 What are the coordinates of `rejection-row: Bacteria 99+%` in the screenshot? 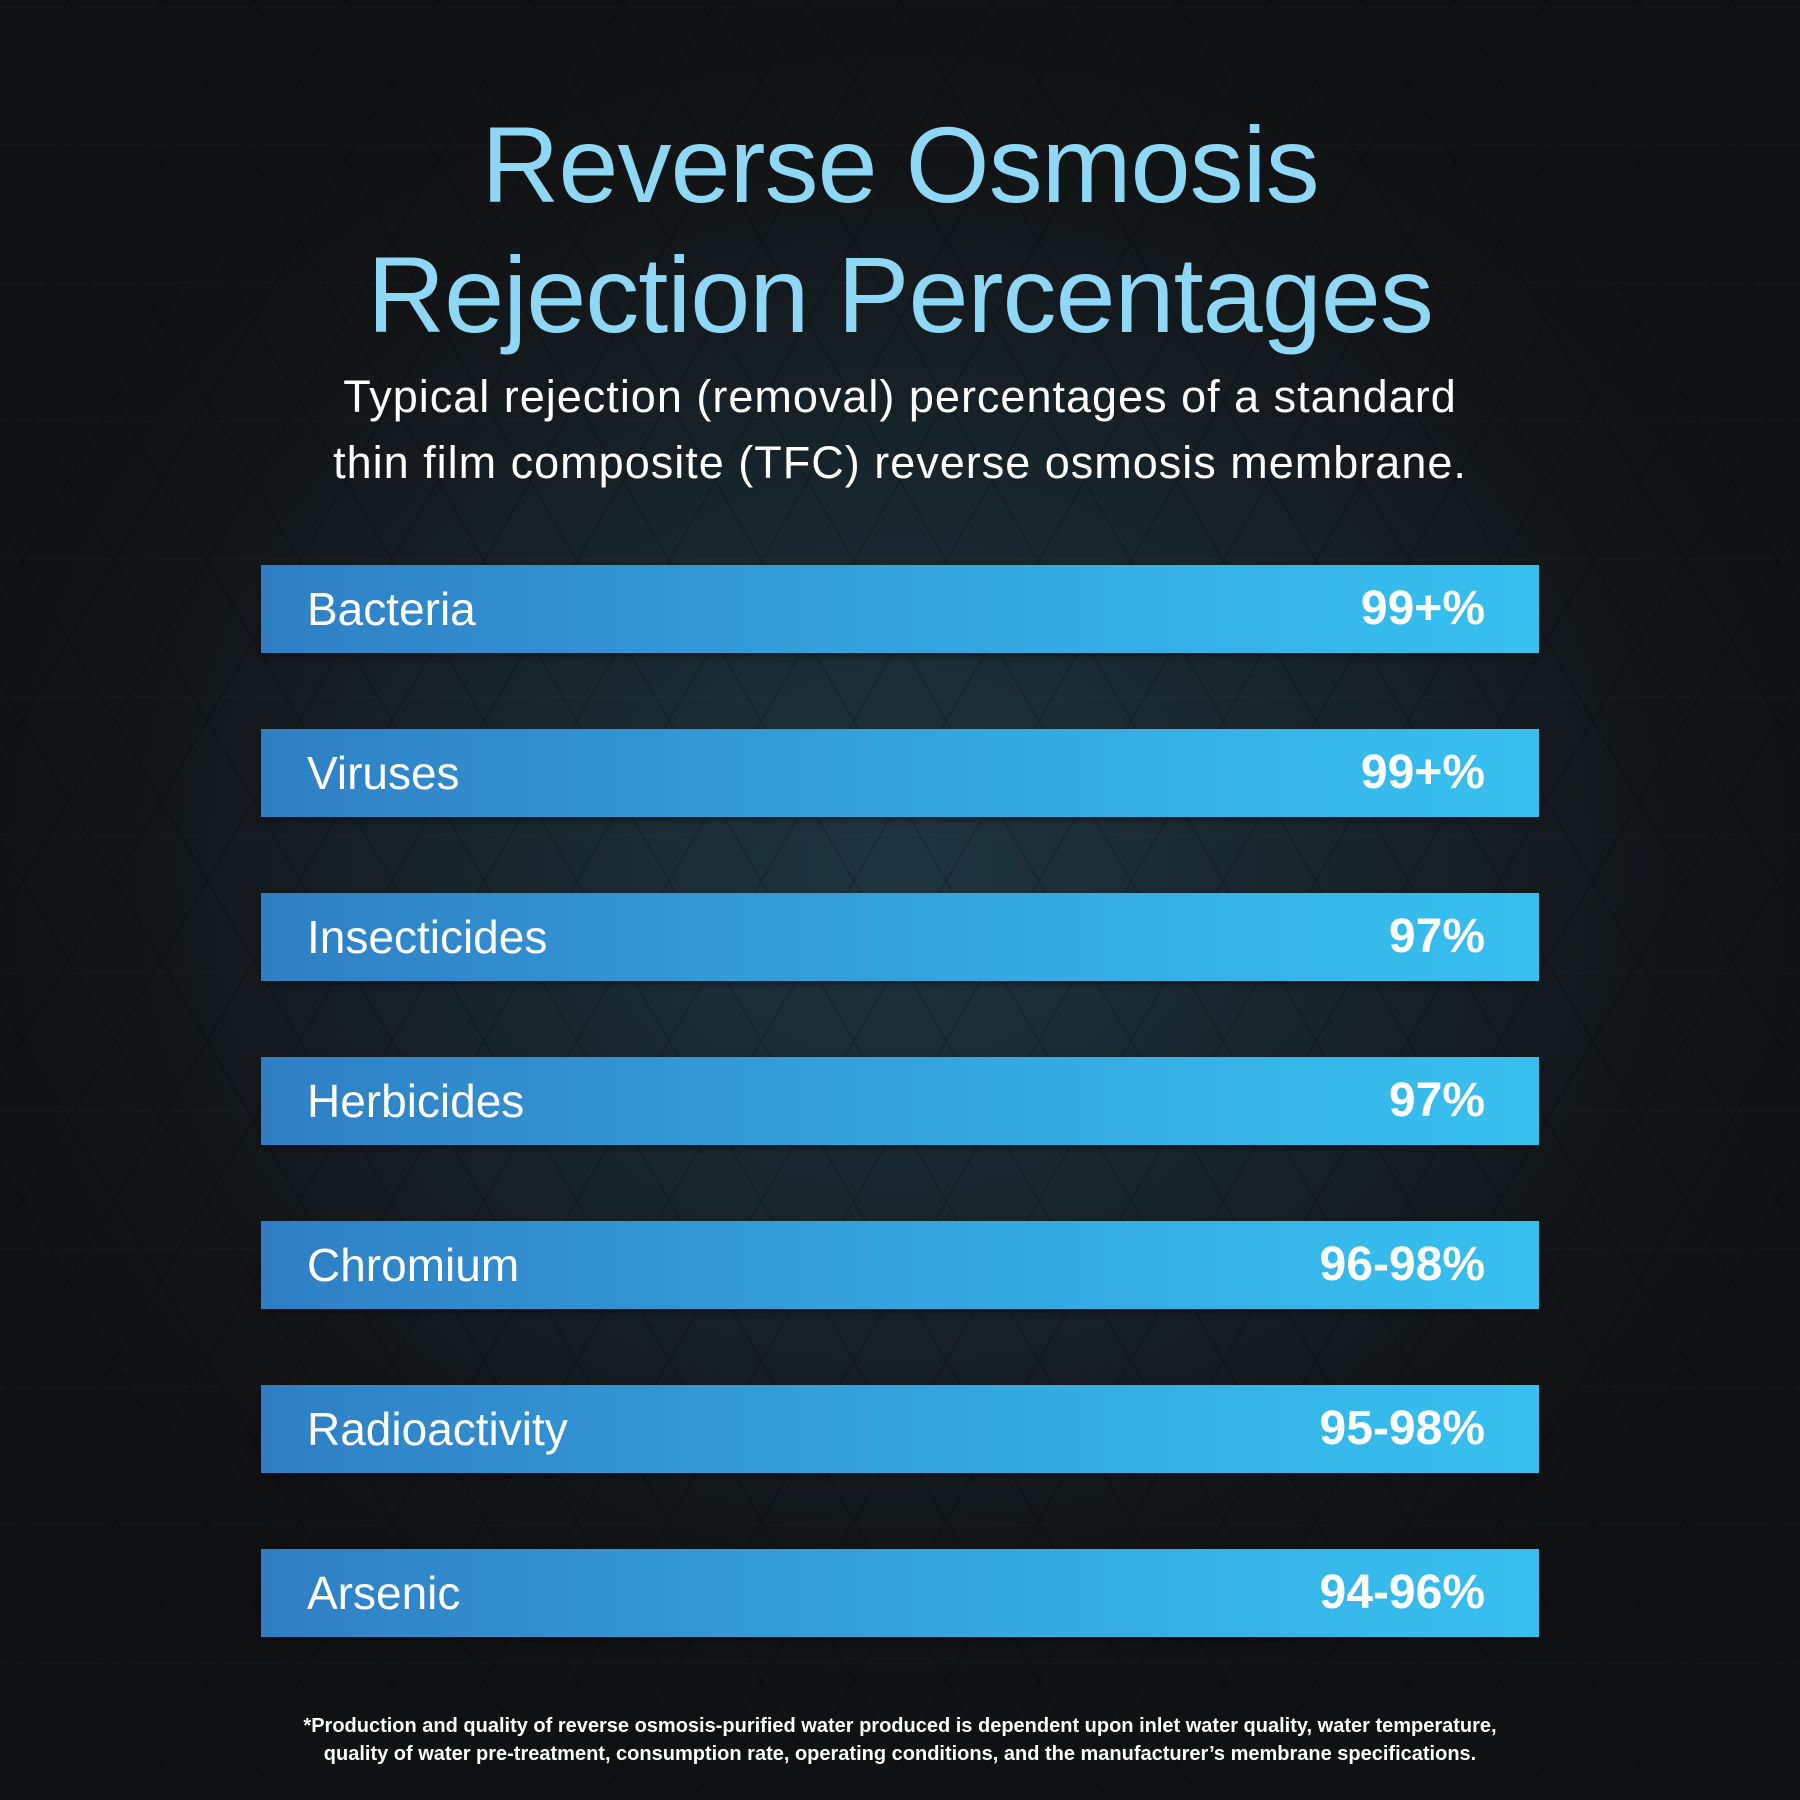 It's located at (900, 609).